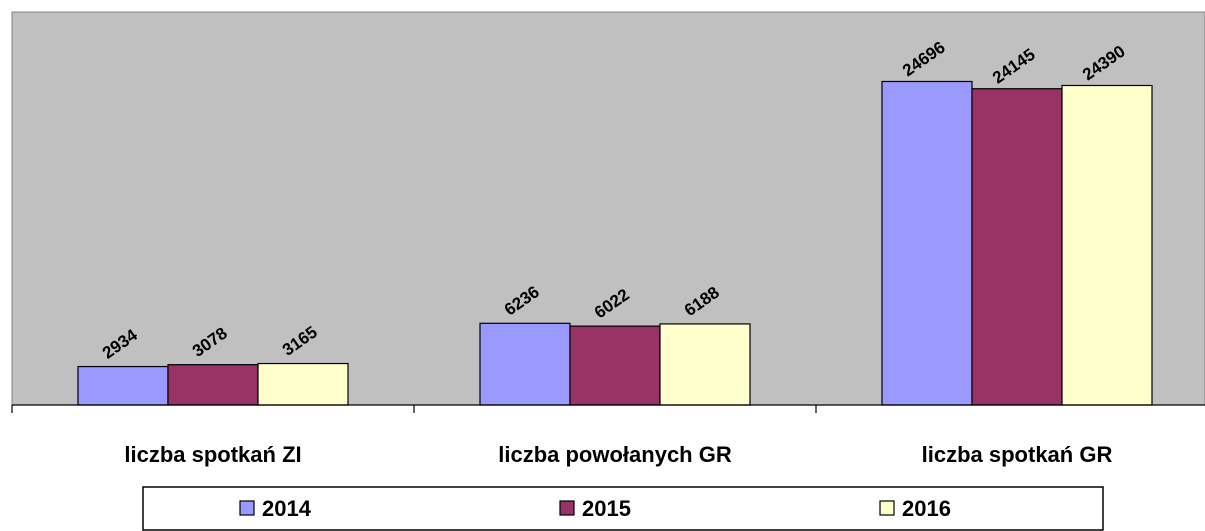 Image resolution: width=1205 pixels, height=531 pixels. What do you see at coordinates (212, 454) in the screenshot?
I see `x-tick-label: liczba spotkań ZI` at bounding box center [212, 454].